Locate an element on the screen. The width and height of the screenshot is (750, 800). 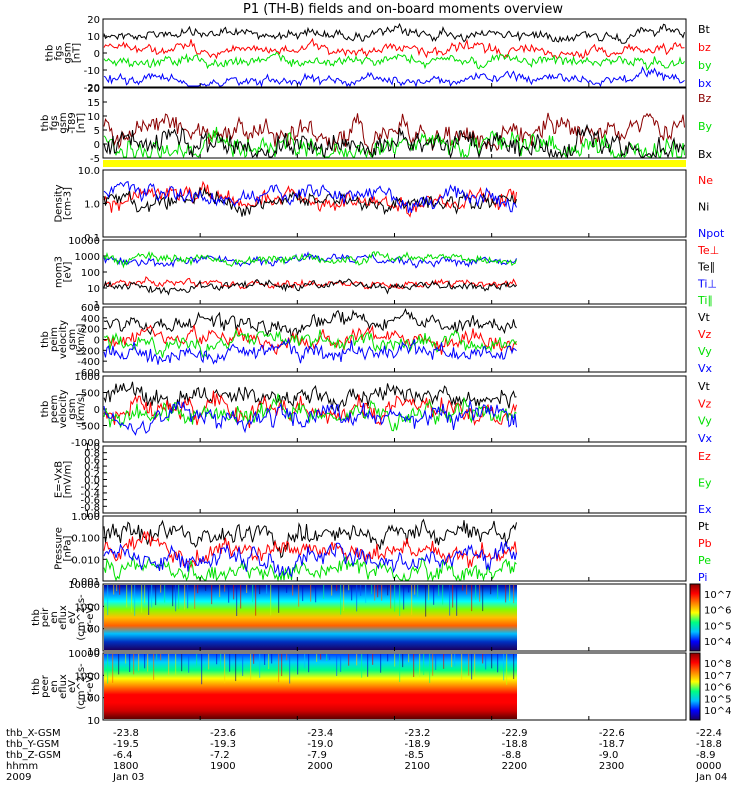
panel-7-ylabel-line: [mV/m] is located at coordinates (68, 480).